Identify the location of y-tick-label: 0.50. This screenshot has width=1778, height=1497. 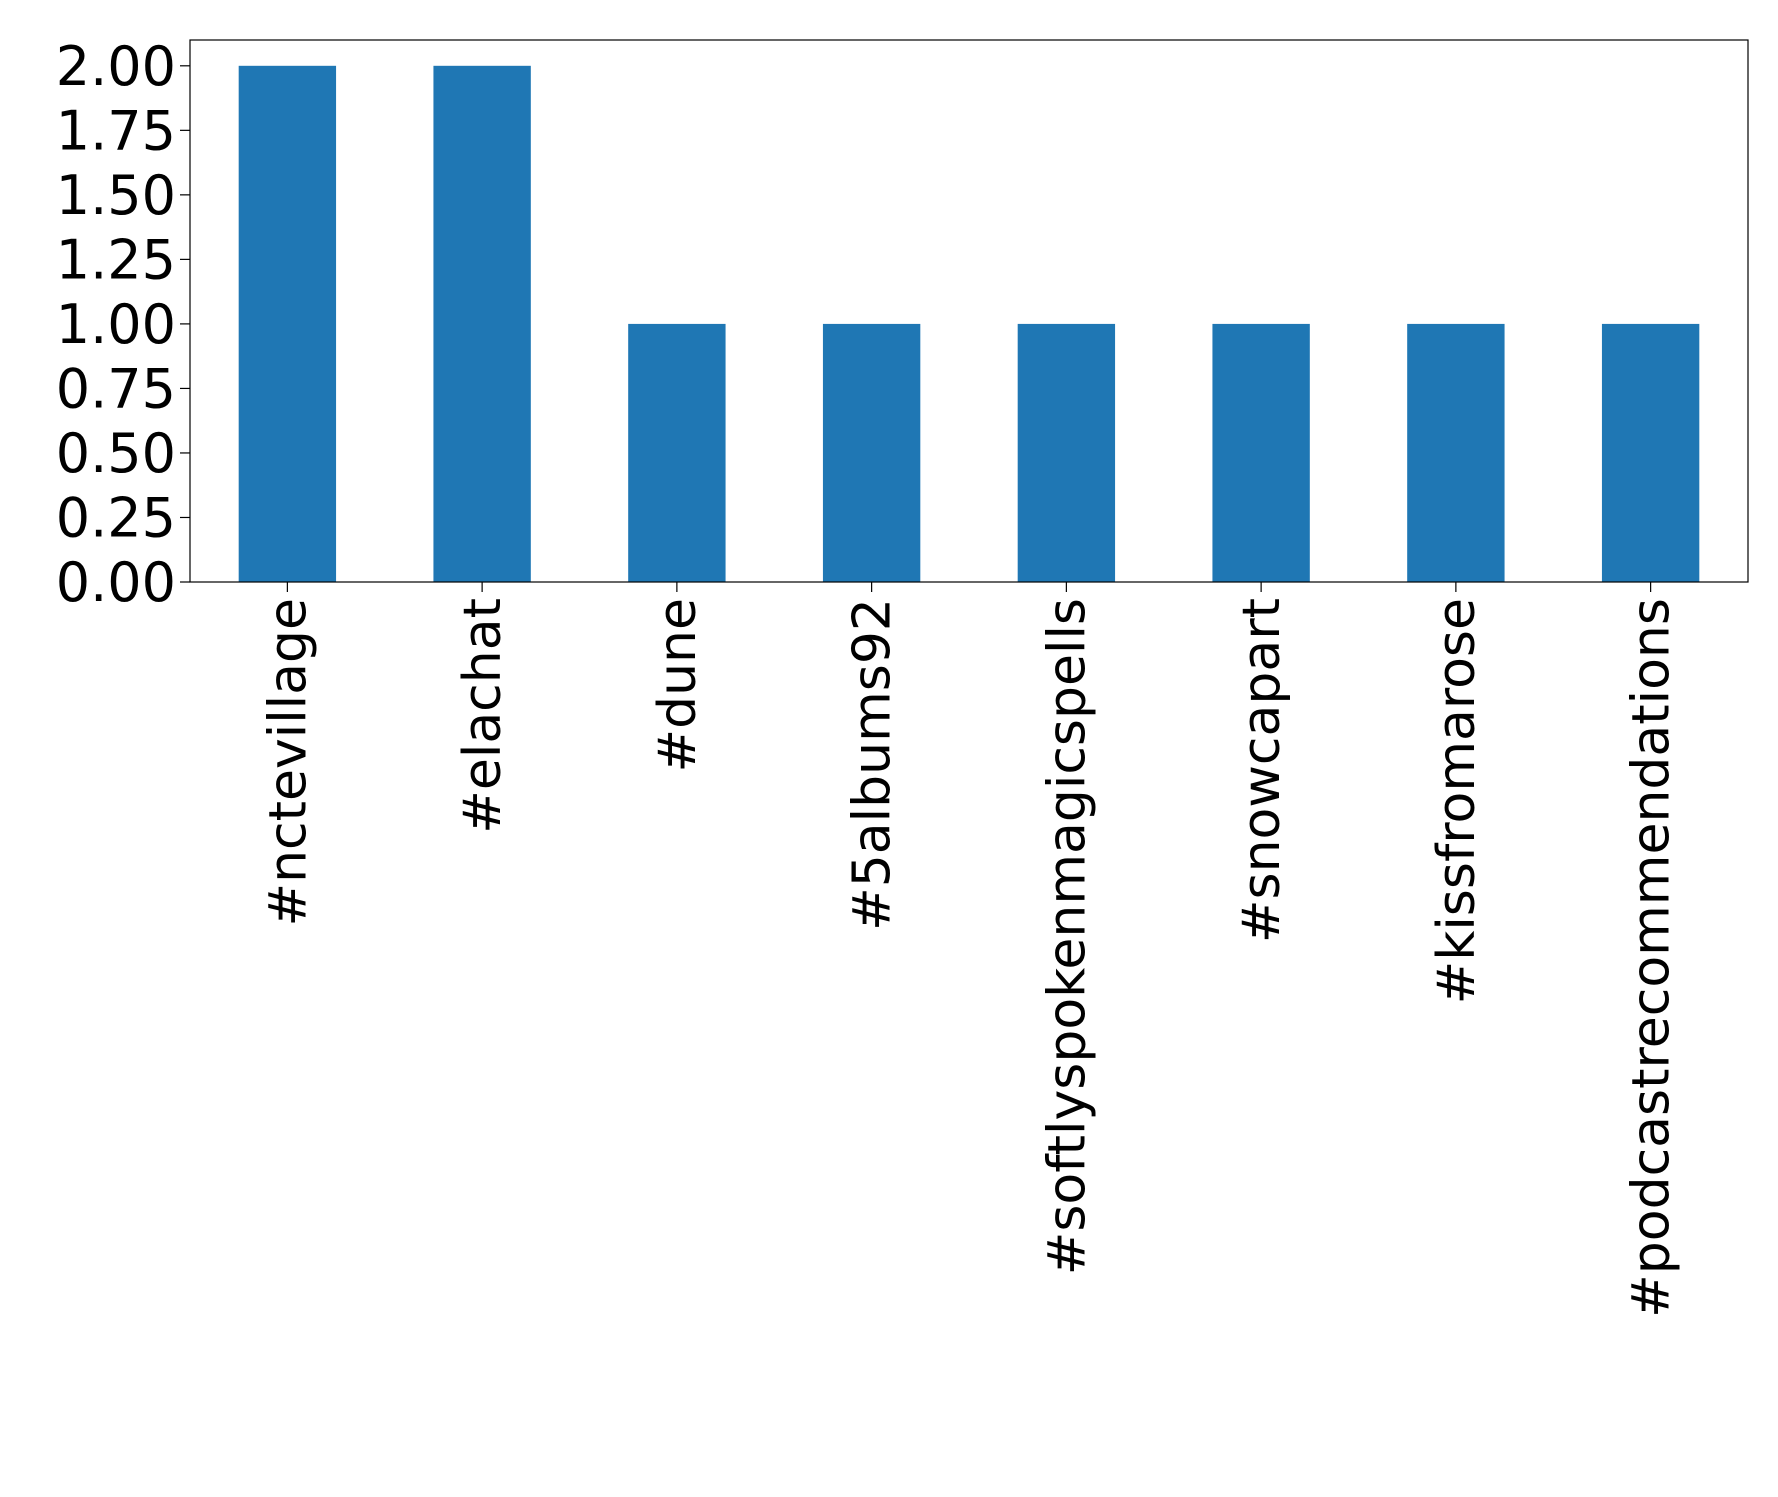
(116, 453).